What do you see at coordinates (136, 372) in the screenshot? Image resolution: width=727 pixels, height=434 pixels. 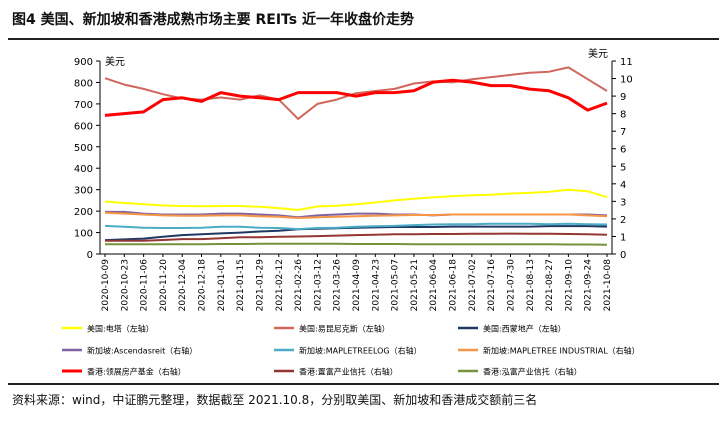 I see `legend-label: 香港:领展房产基金（右轴）` at bounding box center [136, 372].